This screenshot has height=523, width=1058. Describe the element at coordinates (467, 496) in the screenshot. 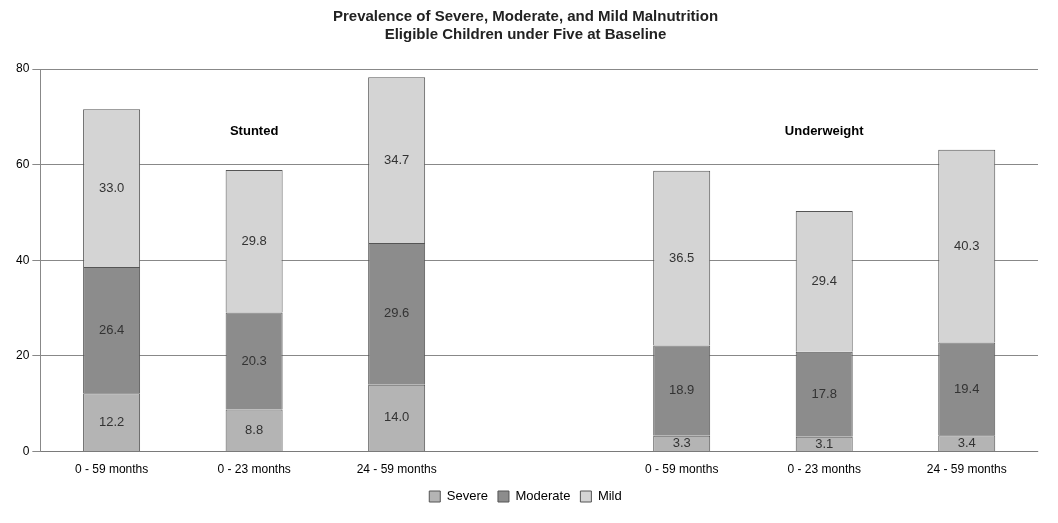

I see `legend-label: Severe` at that location.